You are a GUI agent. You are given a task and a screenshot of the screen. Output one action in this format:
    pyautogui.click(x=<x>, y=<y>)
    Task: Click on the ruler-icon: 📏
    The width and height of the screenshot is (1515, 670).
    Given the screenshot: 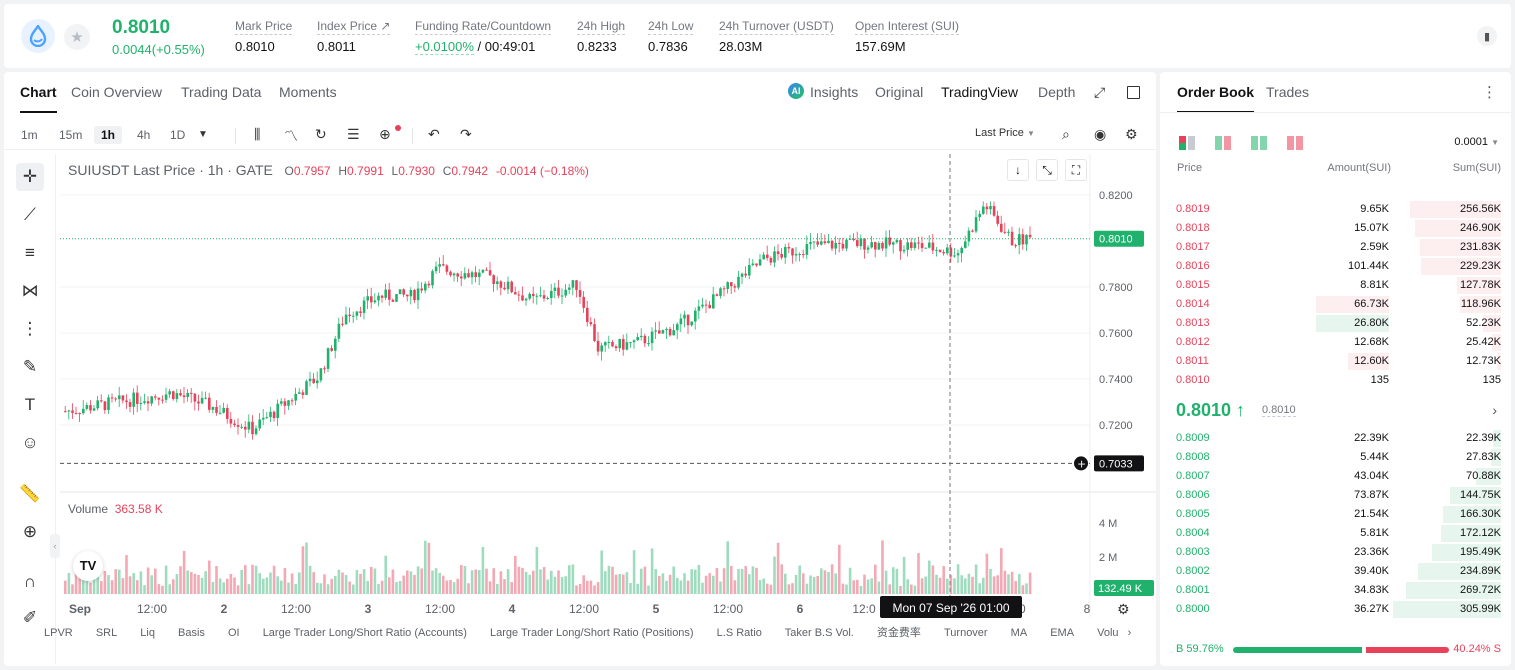 What is the action you would take?
    pyautogui.click(x=30, y=493)
    